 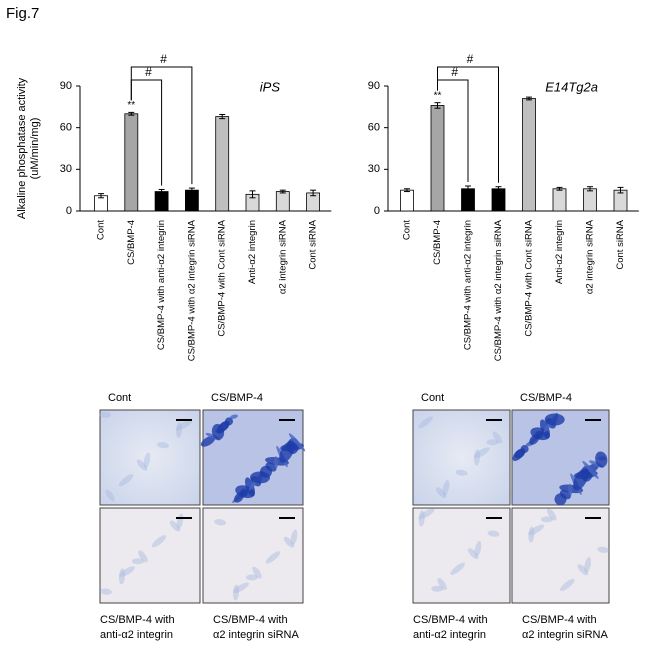 What do you see at coordinates (66, 128) in the screenshot?
I see `y-tick-label: 60` at bounding box center [66, 128].